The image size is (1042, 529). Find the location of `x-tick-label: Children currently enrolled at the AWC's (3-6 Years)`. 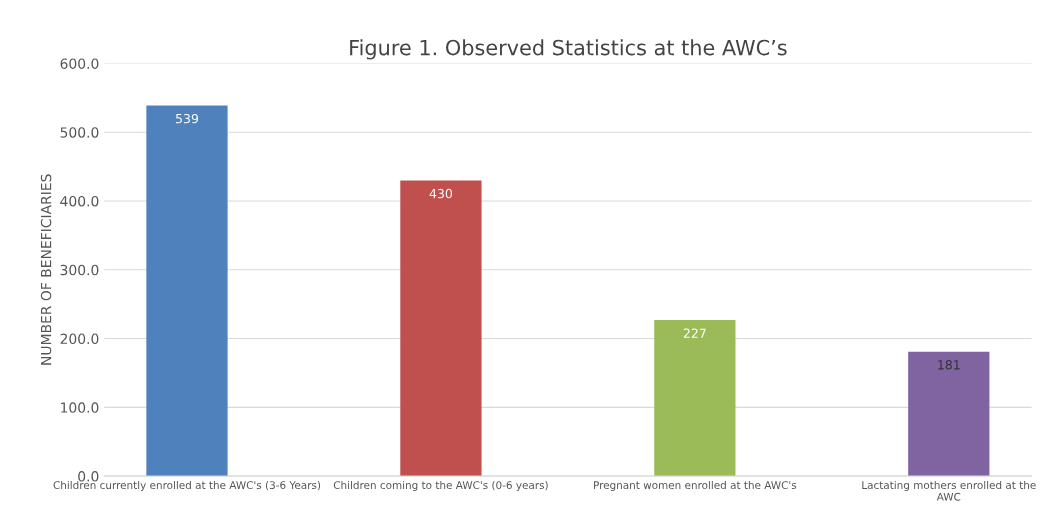

x-tick-label: Children currently enrolled at the AWC's (3-6 Years) is located at coordinates (187, 486).